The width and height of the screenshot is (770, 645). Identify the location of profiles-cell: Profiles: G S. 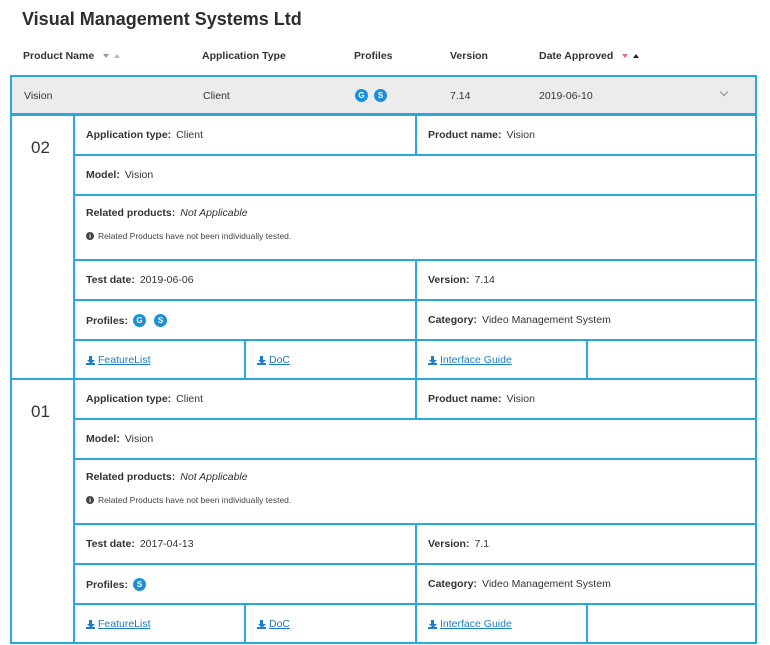
(246, 321).